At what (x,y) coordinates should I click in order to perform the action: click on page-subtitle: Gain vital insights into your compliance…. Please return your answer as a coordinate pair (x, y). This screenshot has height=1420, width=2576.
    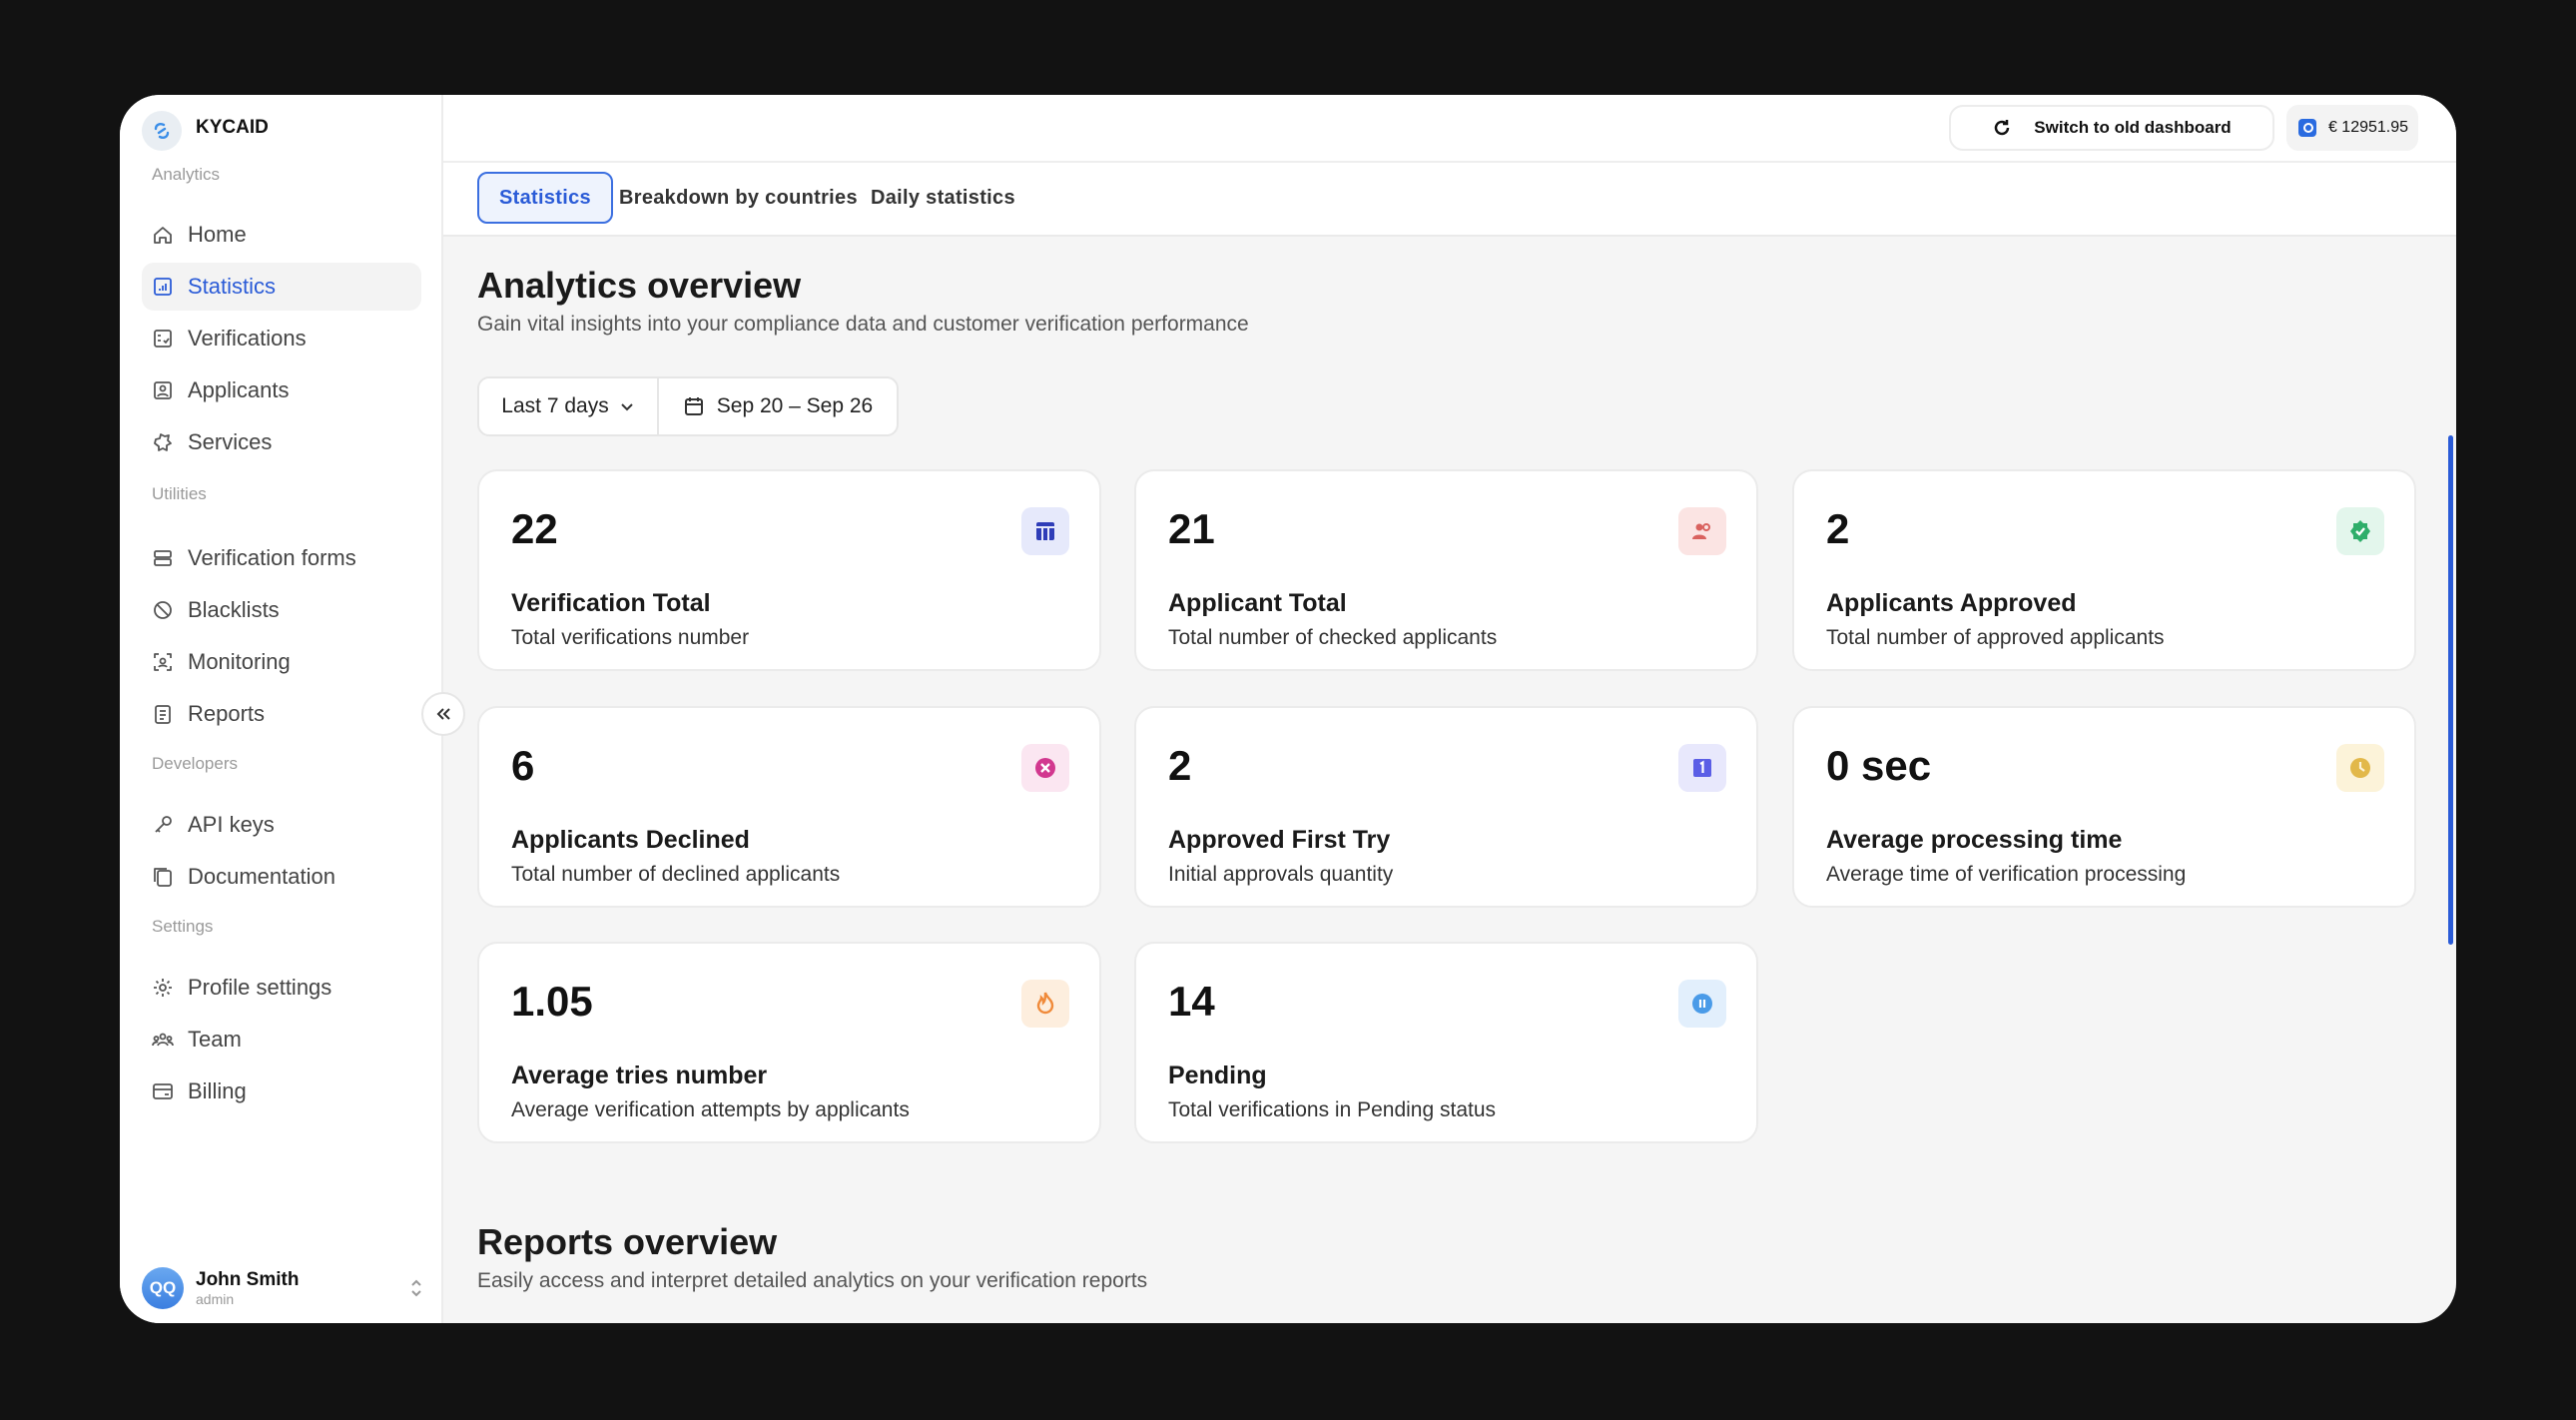
    Looking at the image, I should click on (863, 325).